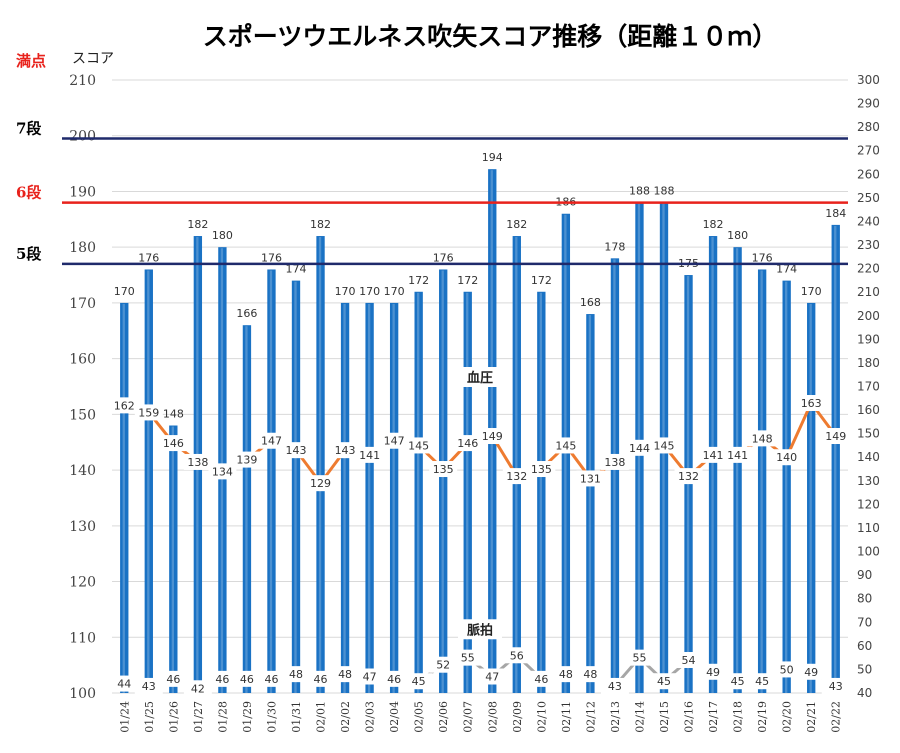 The height and width of the screenshot is (753, 900). I want to click on y2-tick-label: 70, so click(864, 622).